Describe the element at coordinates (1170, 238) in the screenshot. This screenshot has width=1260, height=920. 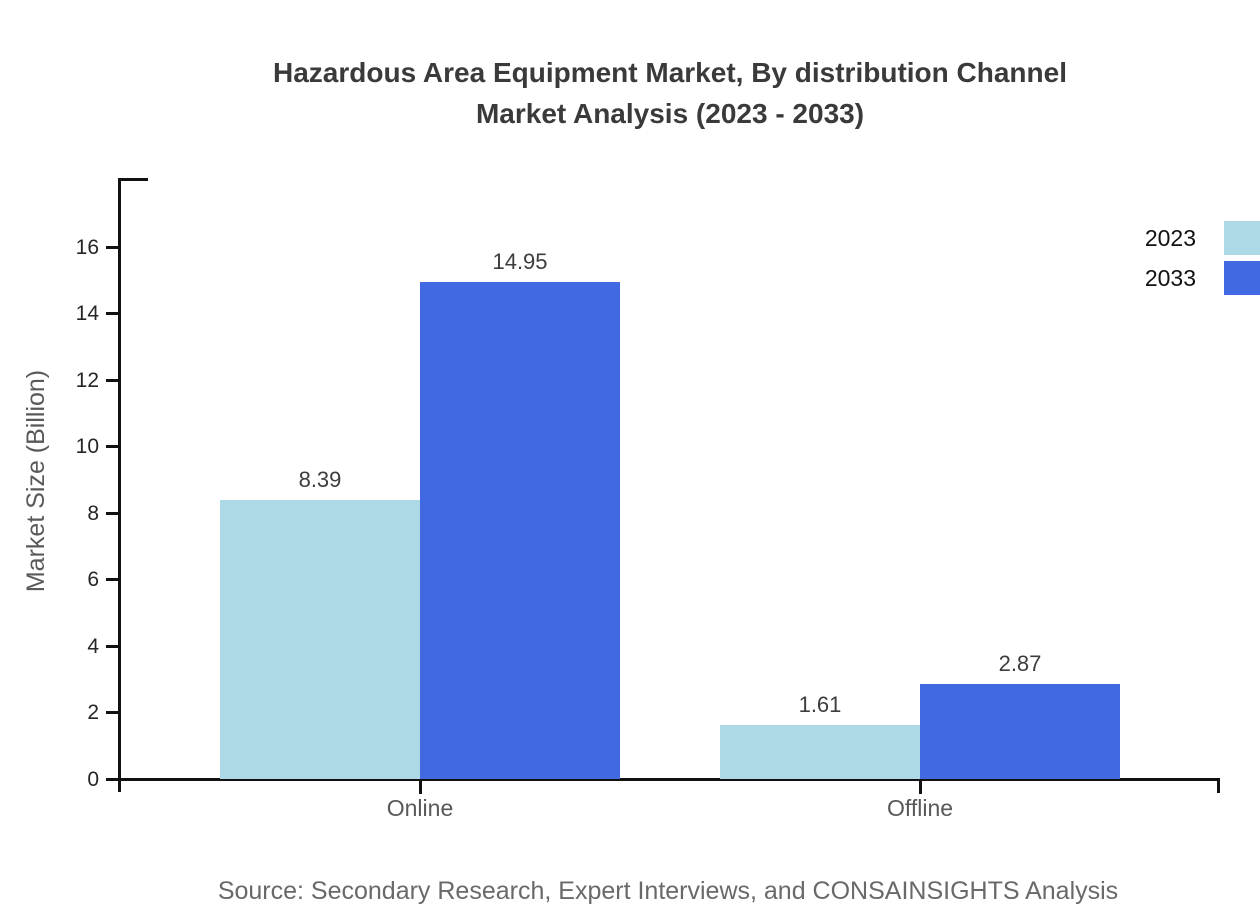
I see `legend-label-2023: 2023` at that location.